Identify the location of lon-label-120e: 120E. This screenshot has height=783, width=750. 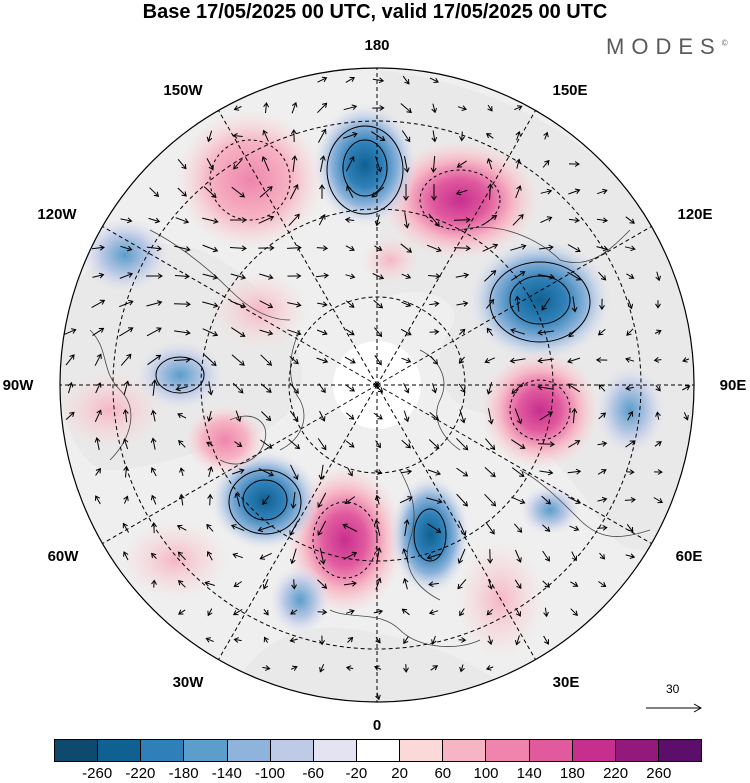
(695, 214).